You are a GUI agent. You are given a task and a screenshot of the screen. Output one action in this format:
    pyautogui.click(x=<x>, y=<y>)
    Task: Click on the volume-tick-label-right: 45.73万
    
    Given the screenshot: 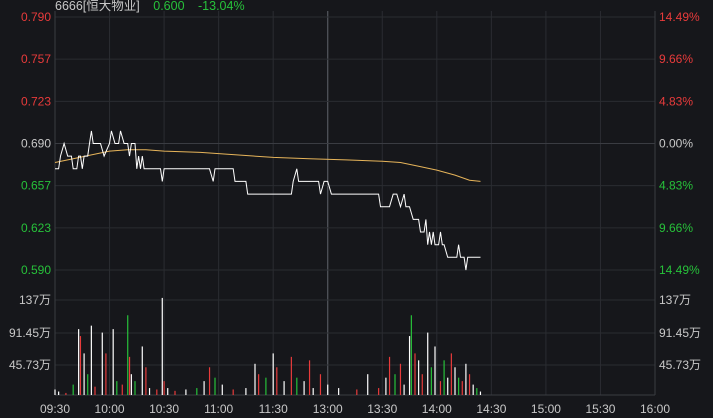 What is the action you would take?
    pyautogui.click(x=680, y=365)
    